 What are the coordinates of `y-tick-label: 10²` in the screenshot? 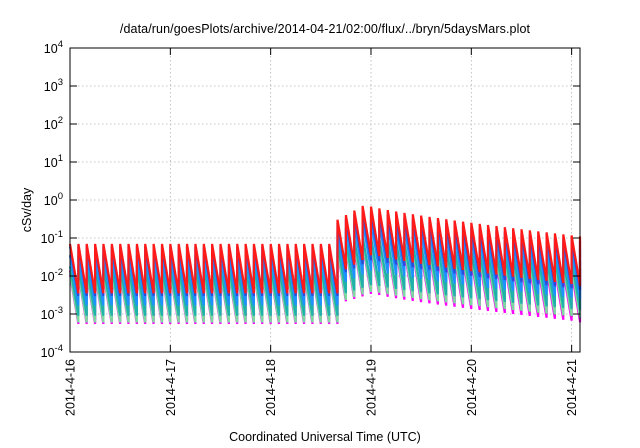 It's located at (53, 123).